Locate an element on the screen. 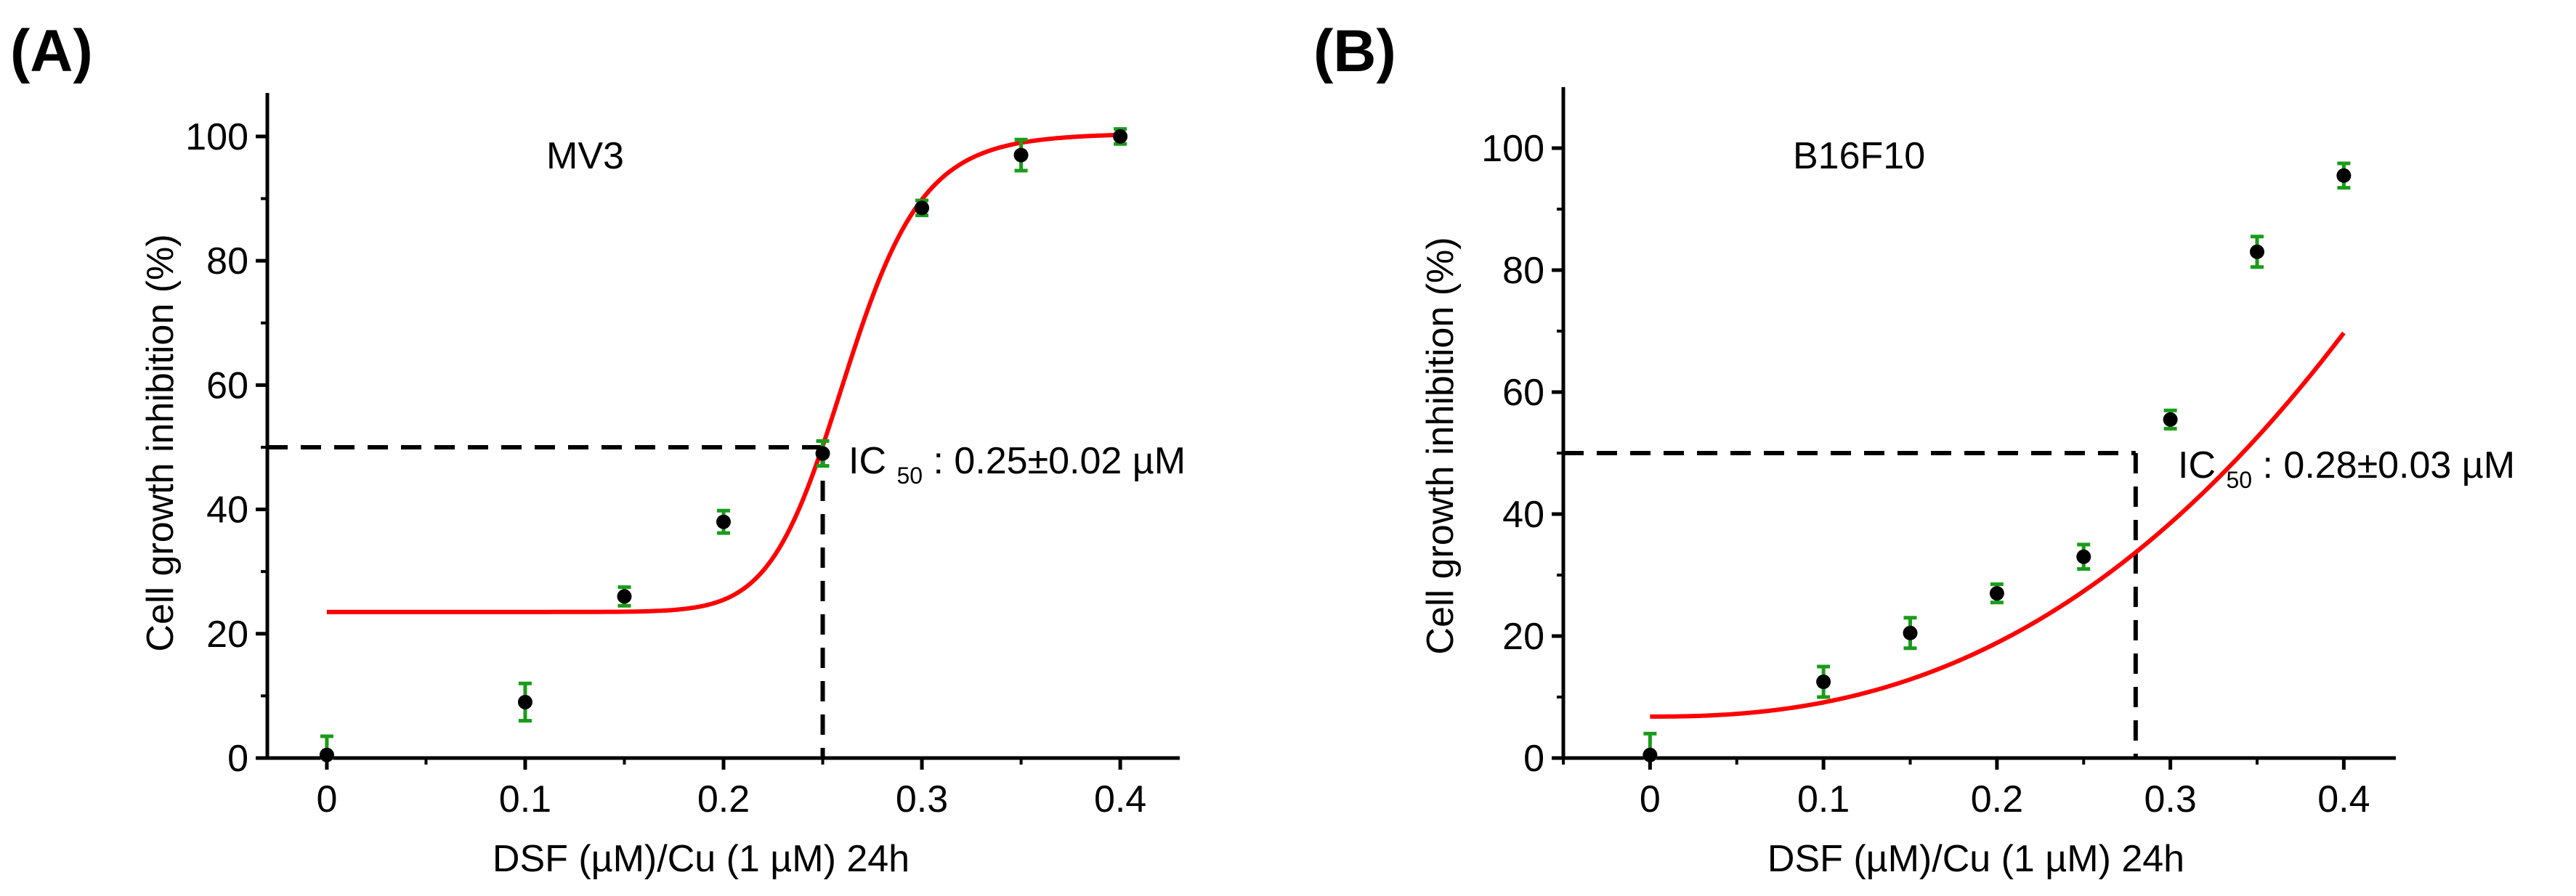 This screenshot has height=896, width=2576. panel-b-x-tick-label: 0.3 is located at coordinates (2170, 799).